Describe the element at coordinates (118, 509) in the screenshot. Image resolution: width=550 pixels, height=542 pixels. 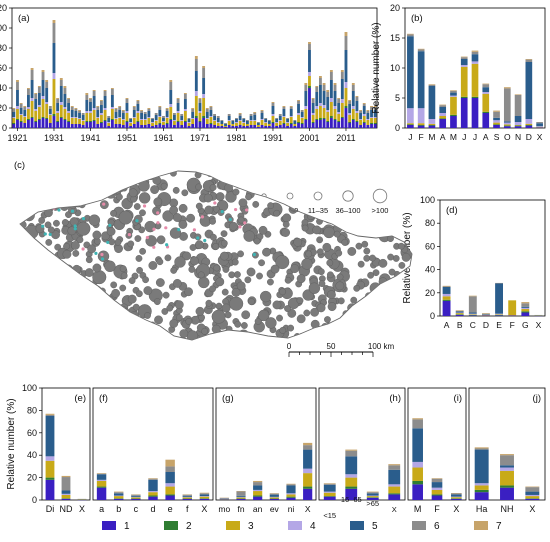
I see `x-tick-label: b` at that location.